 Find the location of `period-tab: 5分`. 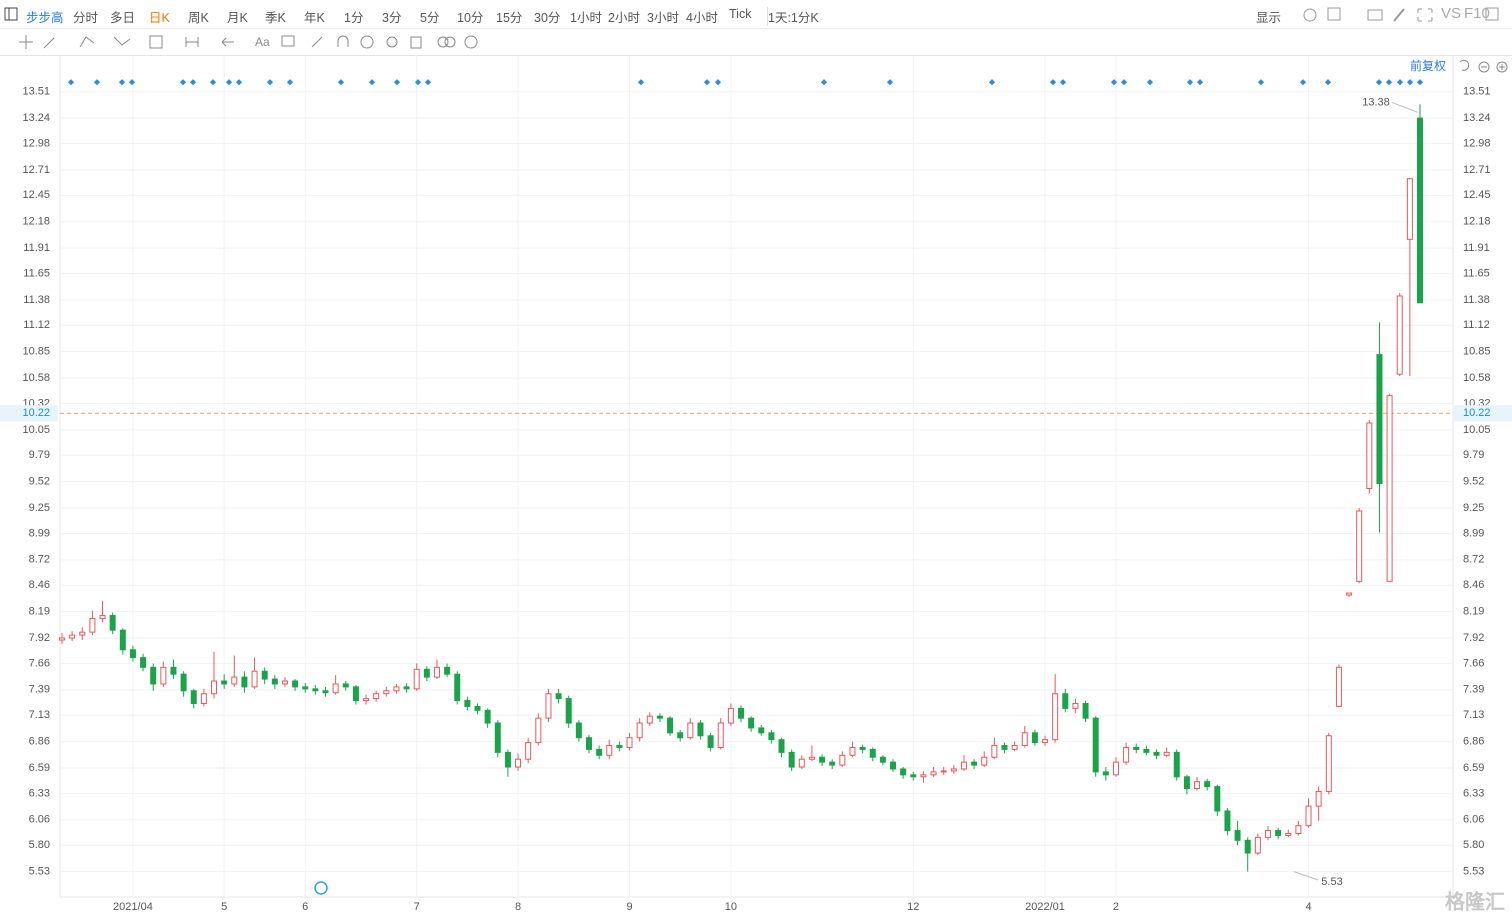

period-tab: 5分 is located at coordinates (430, 18).